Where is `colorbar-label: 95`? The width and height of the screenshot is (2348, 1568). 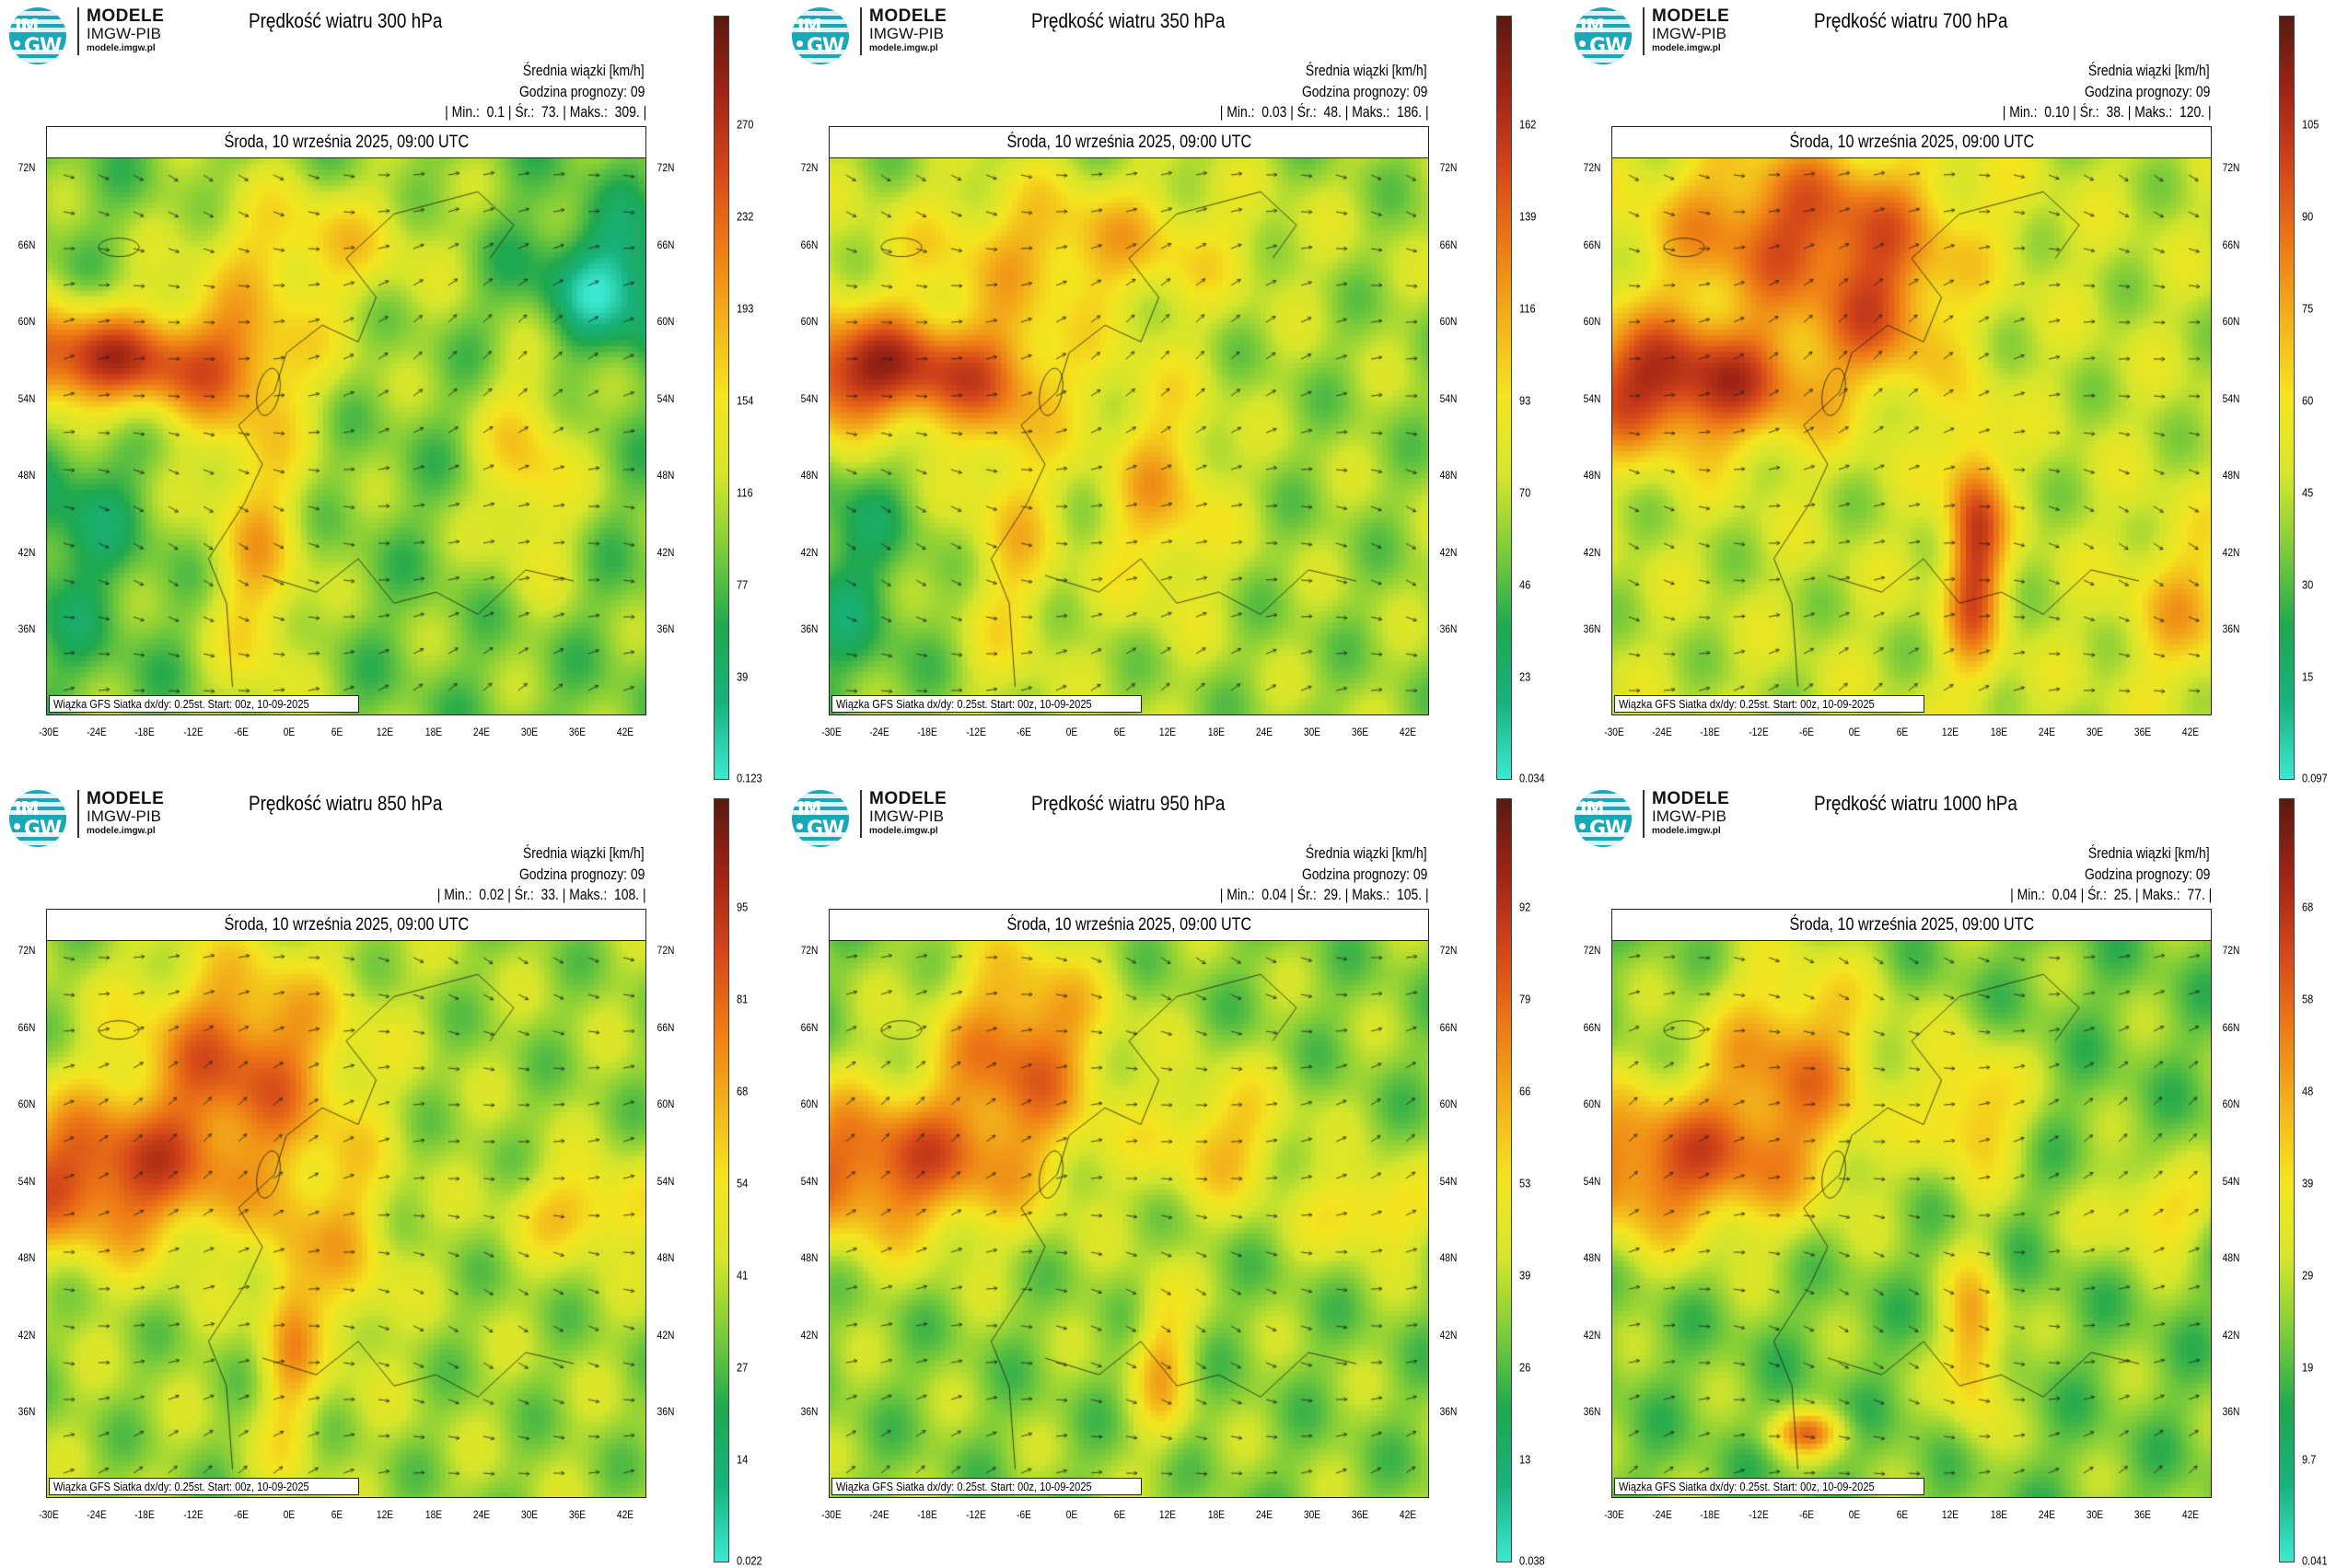 colorbar-label: 95 is located at coordinates (743, 907).